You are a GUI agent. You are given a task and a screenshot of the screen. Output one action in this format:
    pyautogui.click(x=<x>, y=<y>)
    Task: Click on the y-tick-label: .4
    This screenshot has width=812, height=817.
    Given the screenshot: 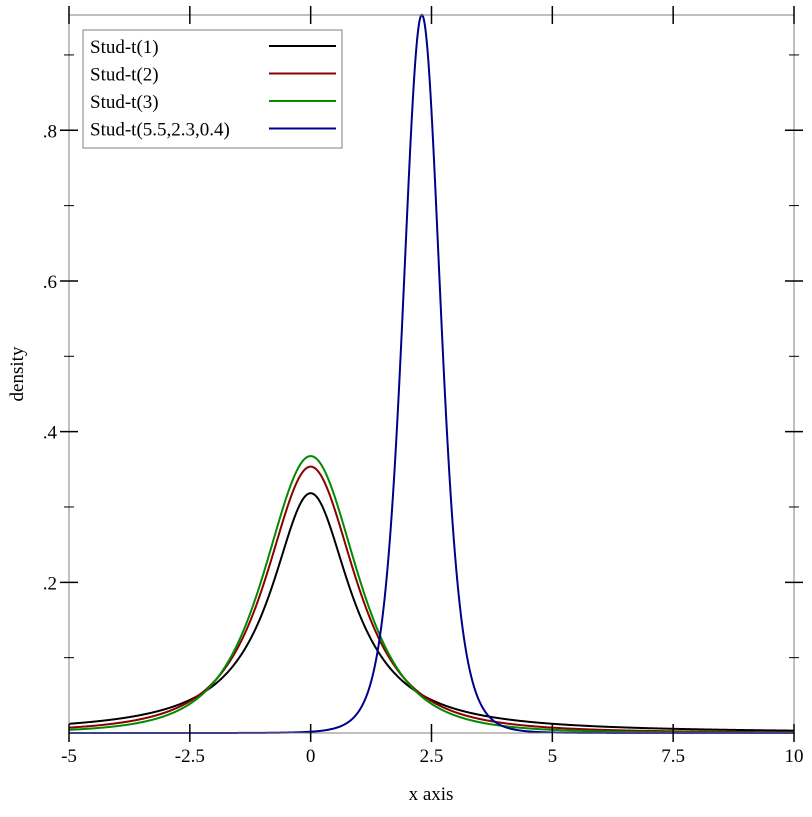 What is the action you would take?
    pyautogui.click(x=50, y=433)
    